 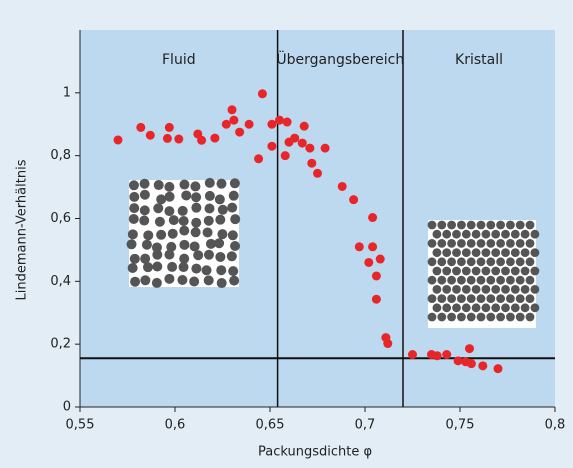 I want to click on region-label: Übergangsbereich, so click(x=340, y=59).